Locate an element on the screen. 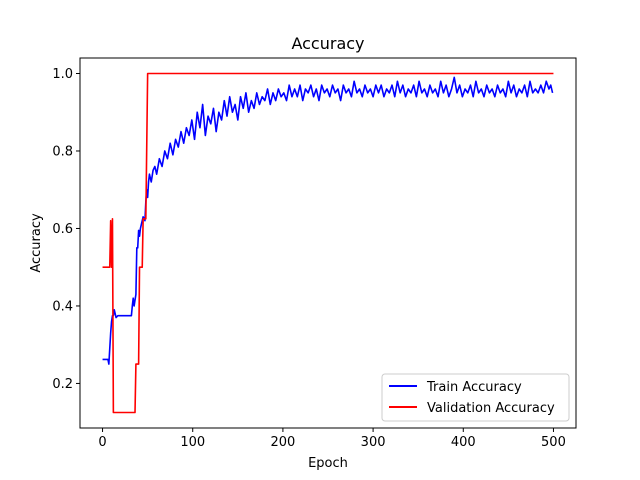  x-tick-label: 500 is located at coordinates (553, 442).